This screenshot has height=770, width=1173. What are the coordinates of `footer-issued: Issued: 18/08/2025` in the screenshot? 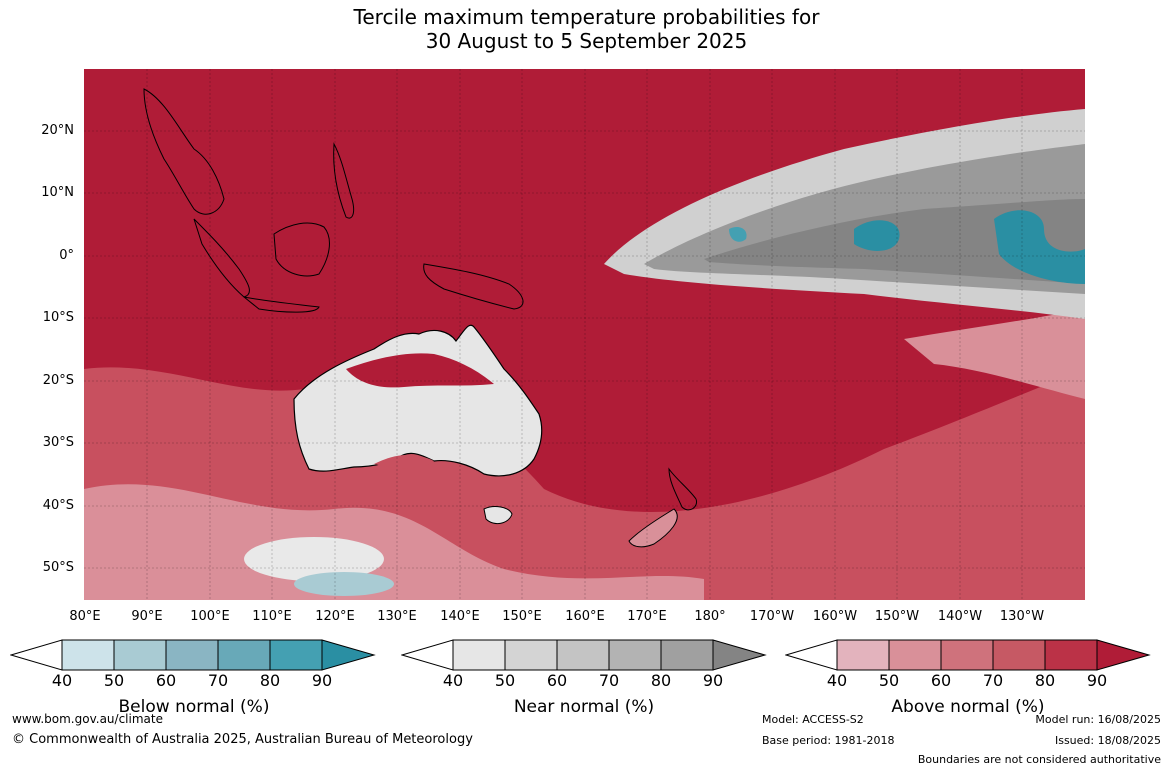 It's located at (1107, 740).